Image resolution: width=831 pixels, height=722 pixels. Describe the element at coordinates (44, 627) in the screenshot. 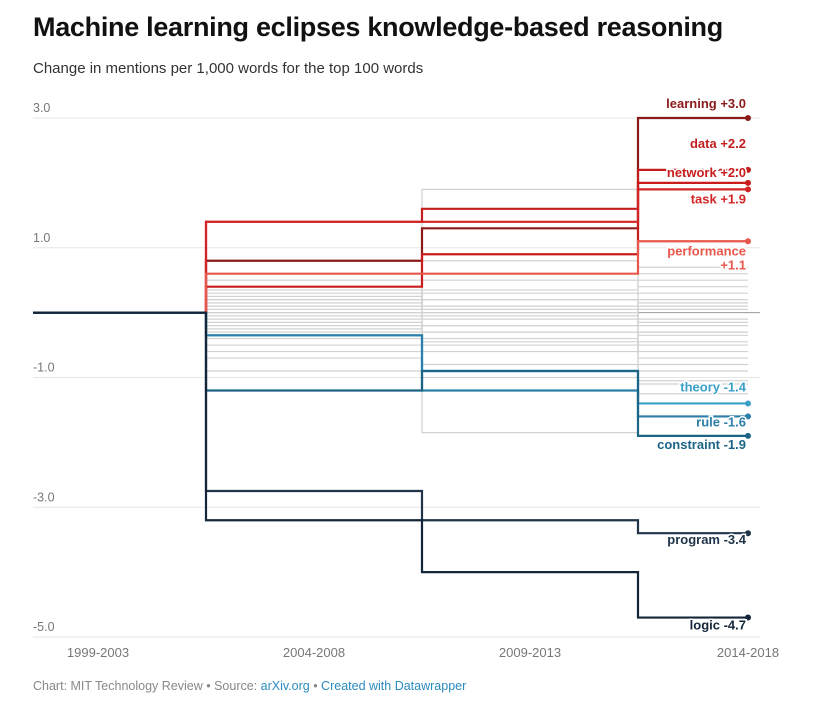

I see `y-tick-label: -5.0` at that location.